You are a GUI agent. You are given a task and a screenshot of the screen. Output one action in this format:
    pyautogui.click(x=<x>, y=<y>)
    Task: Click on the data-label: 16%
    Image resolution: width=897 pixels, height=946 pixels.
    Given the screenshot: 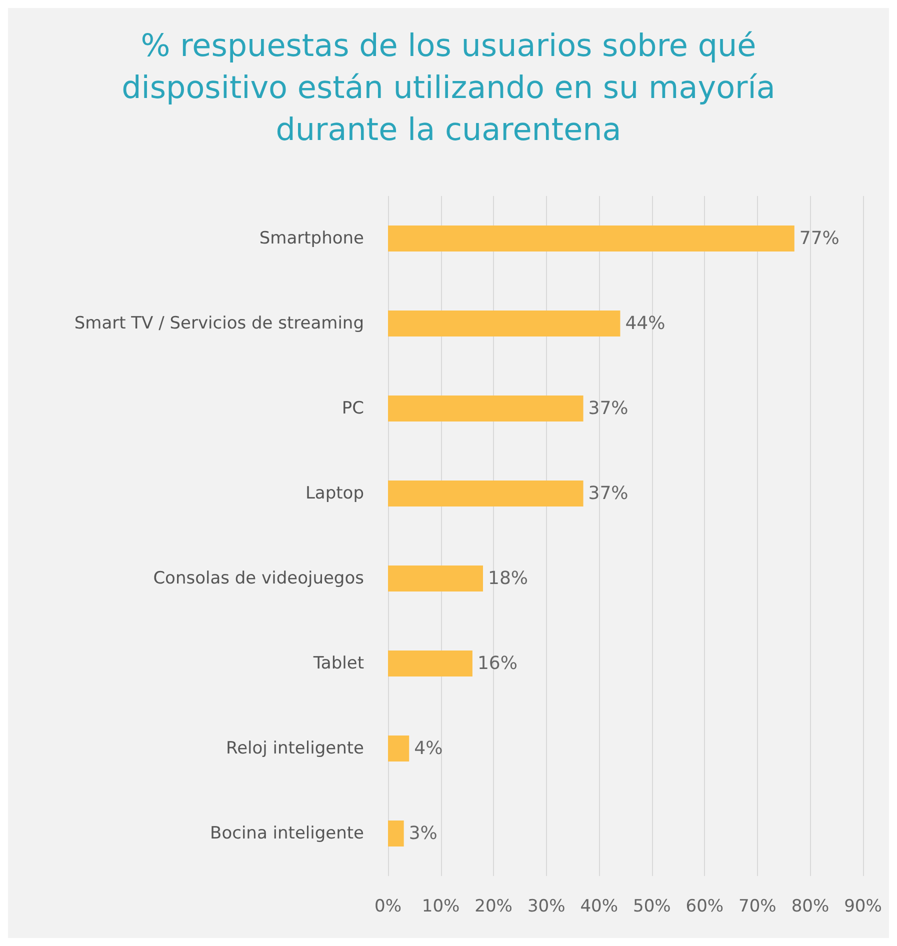 What is the action you would take?
    pyautogui.click(x=497, y=663)
    